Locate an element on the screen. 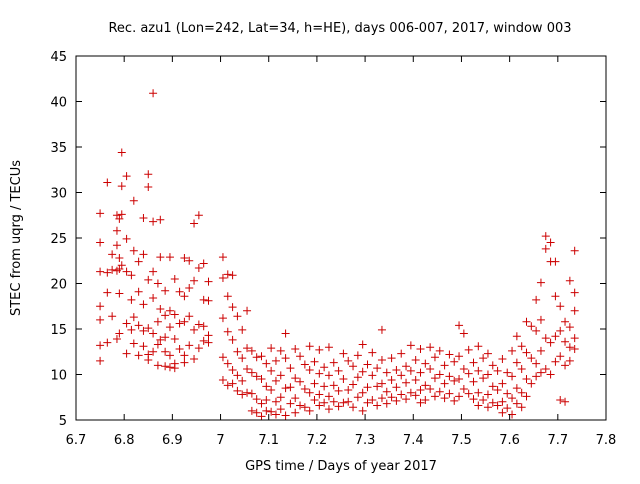  y-tick-label: 5 is located at coordinates (63, 421).